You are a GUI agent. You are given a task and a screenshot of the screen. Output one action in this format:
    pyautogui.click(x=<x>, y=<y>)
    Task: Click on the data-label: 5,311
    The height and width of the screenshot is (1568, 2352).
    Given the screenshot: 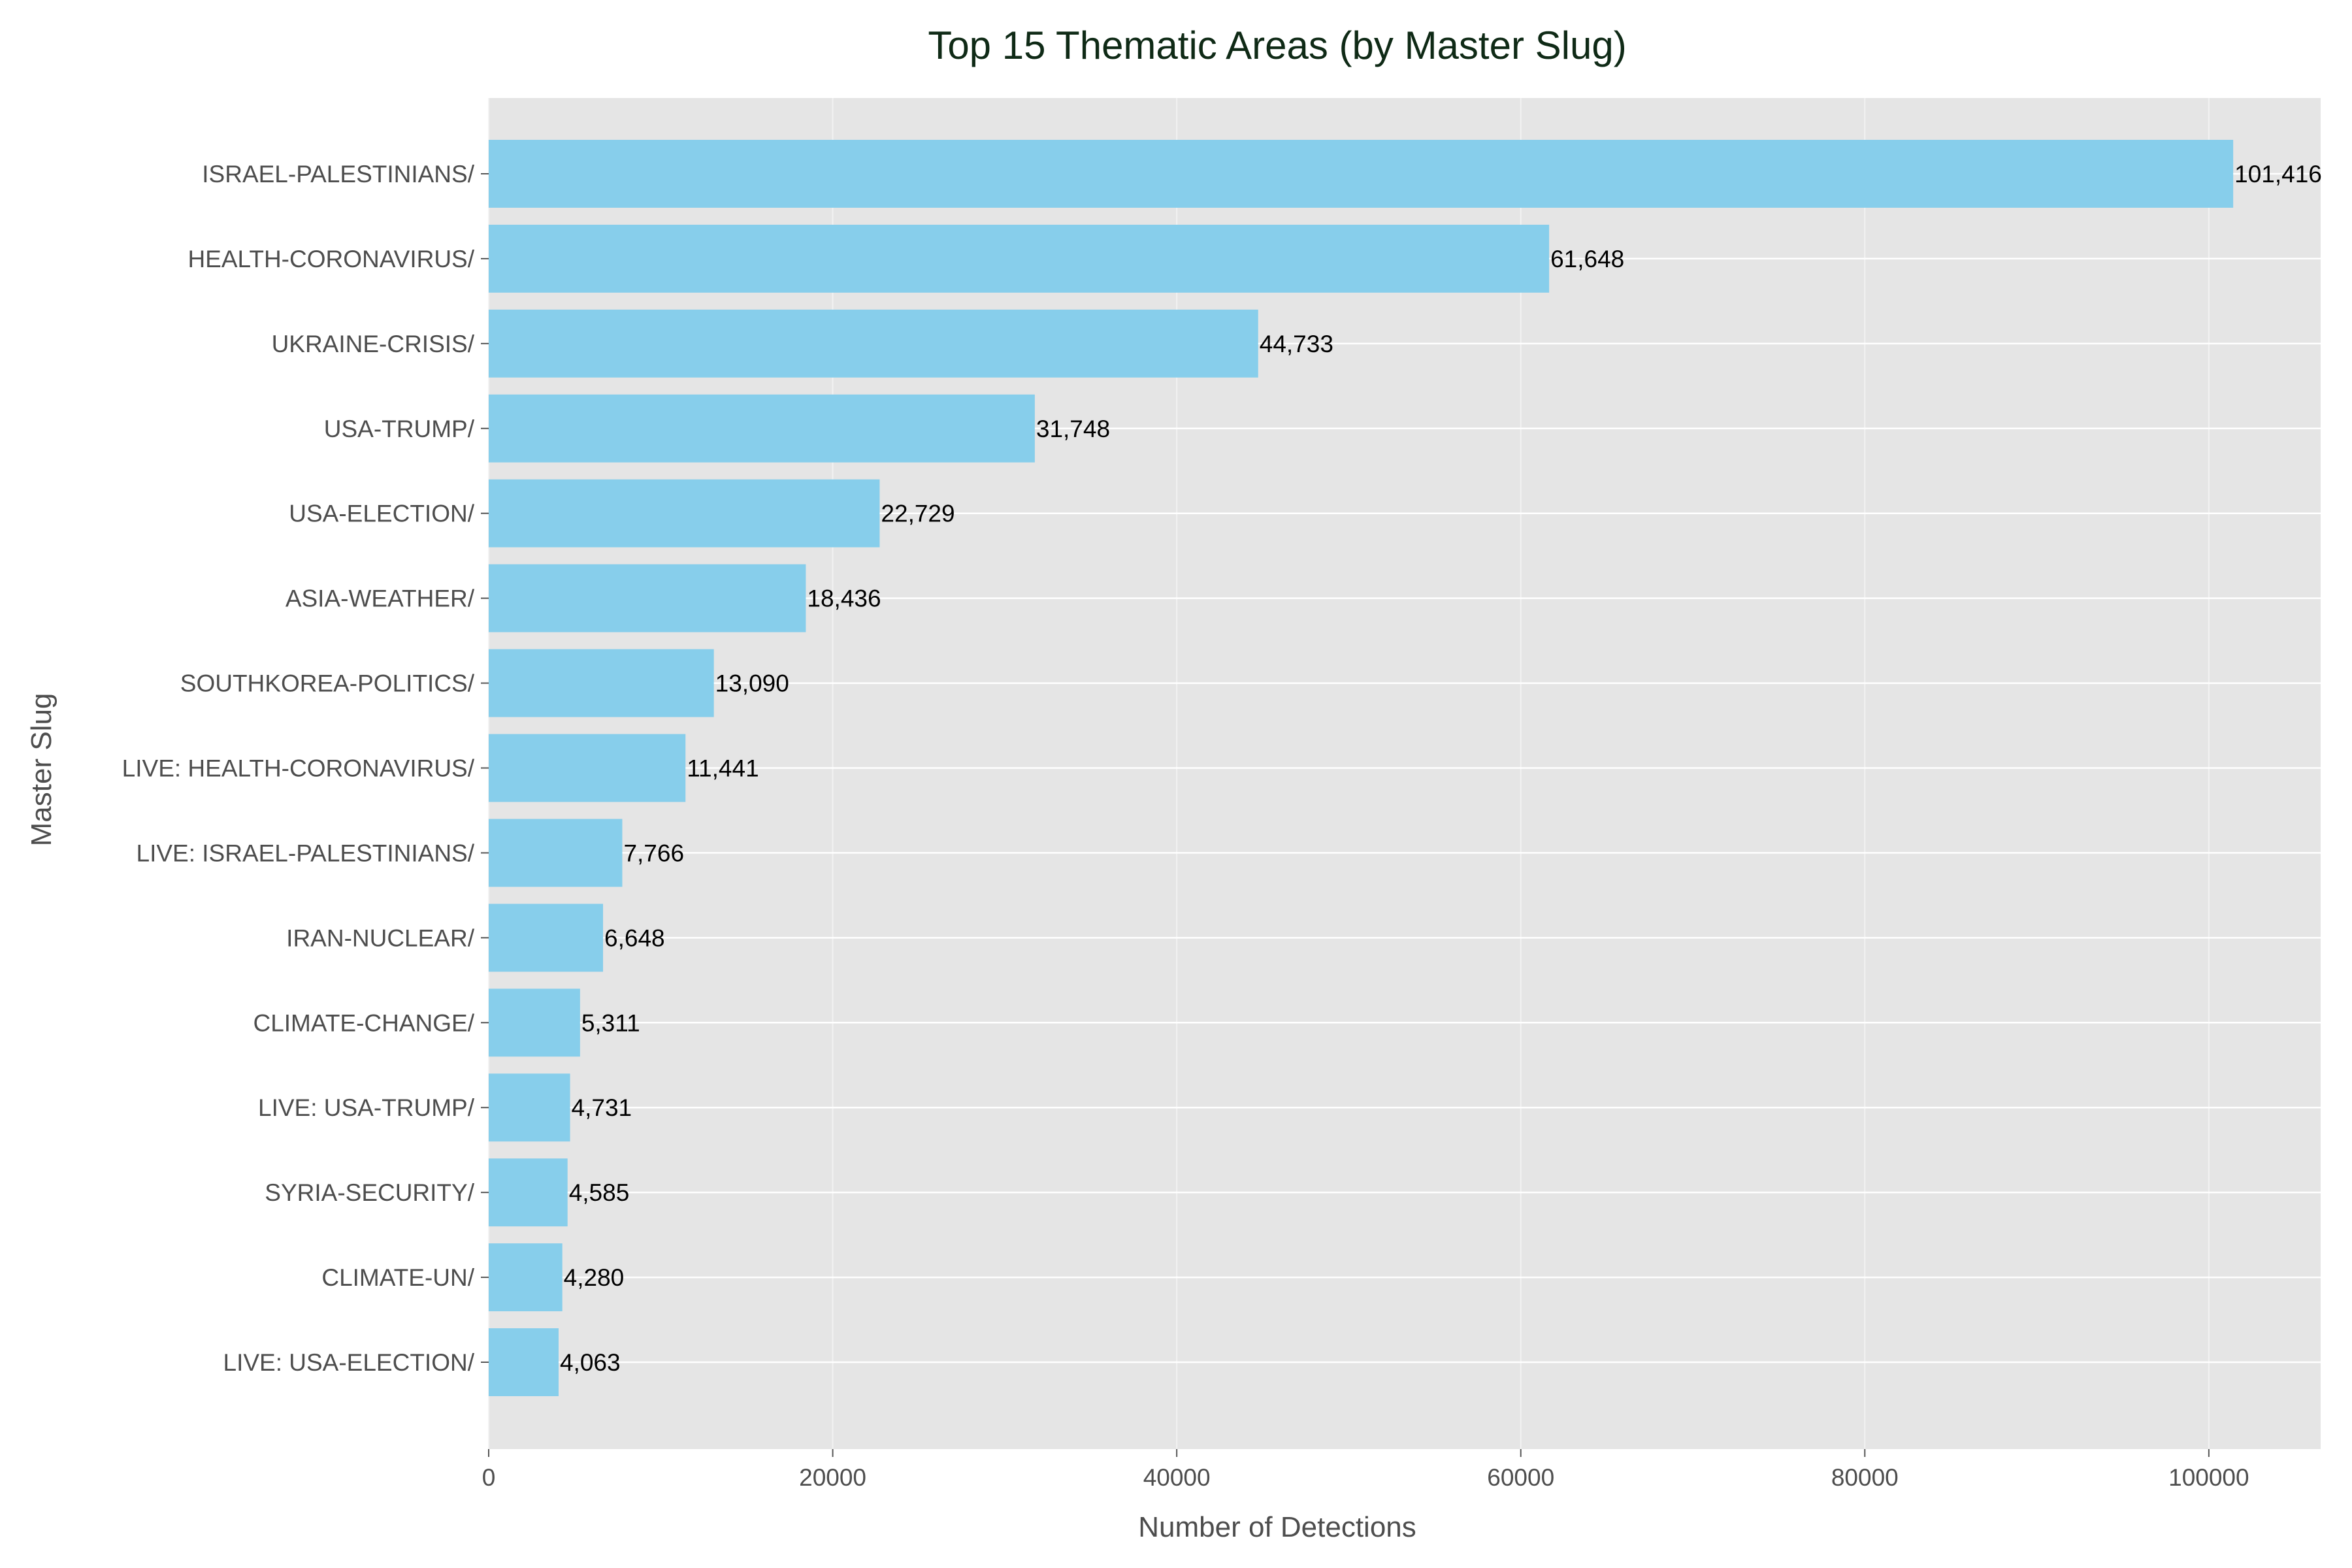 What is the action you would take?
    pyautogui.click(x=610, y=1022)
    